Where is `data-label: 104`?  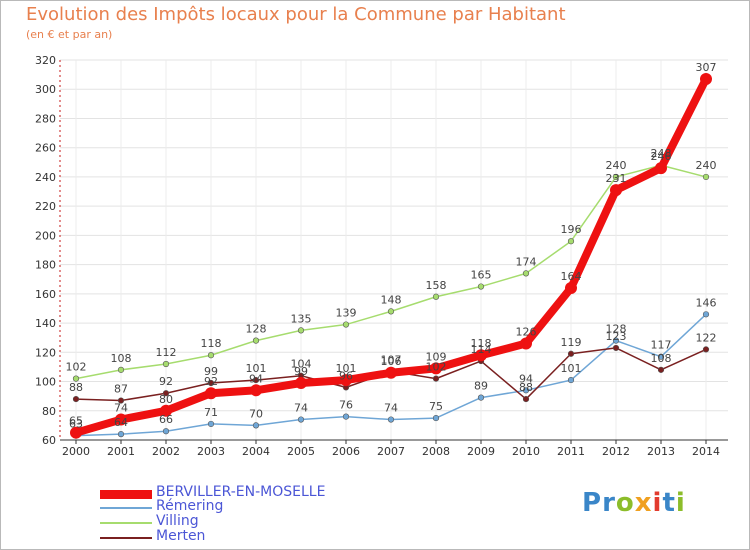 data-label: 104 is located at coordinates (301, 364).